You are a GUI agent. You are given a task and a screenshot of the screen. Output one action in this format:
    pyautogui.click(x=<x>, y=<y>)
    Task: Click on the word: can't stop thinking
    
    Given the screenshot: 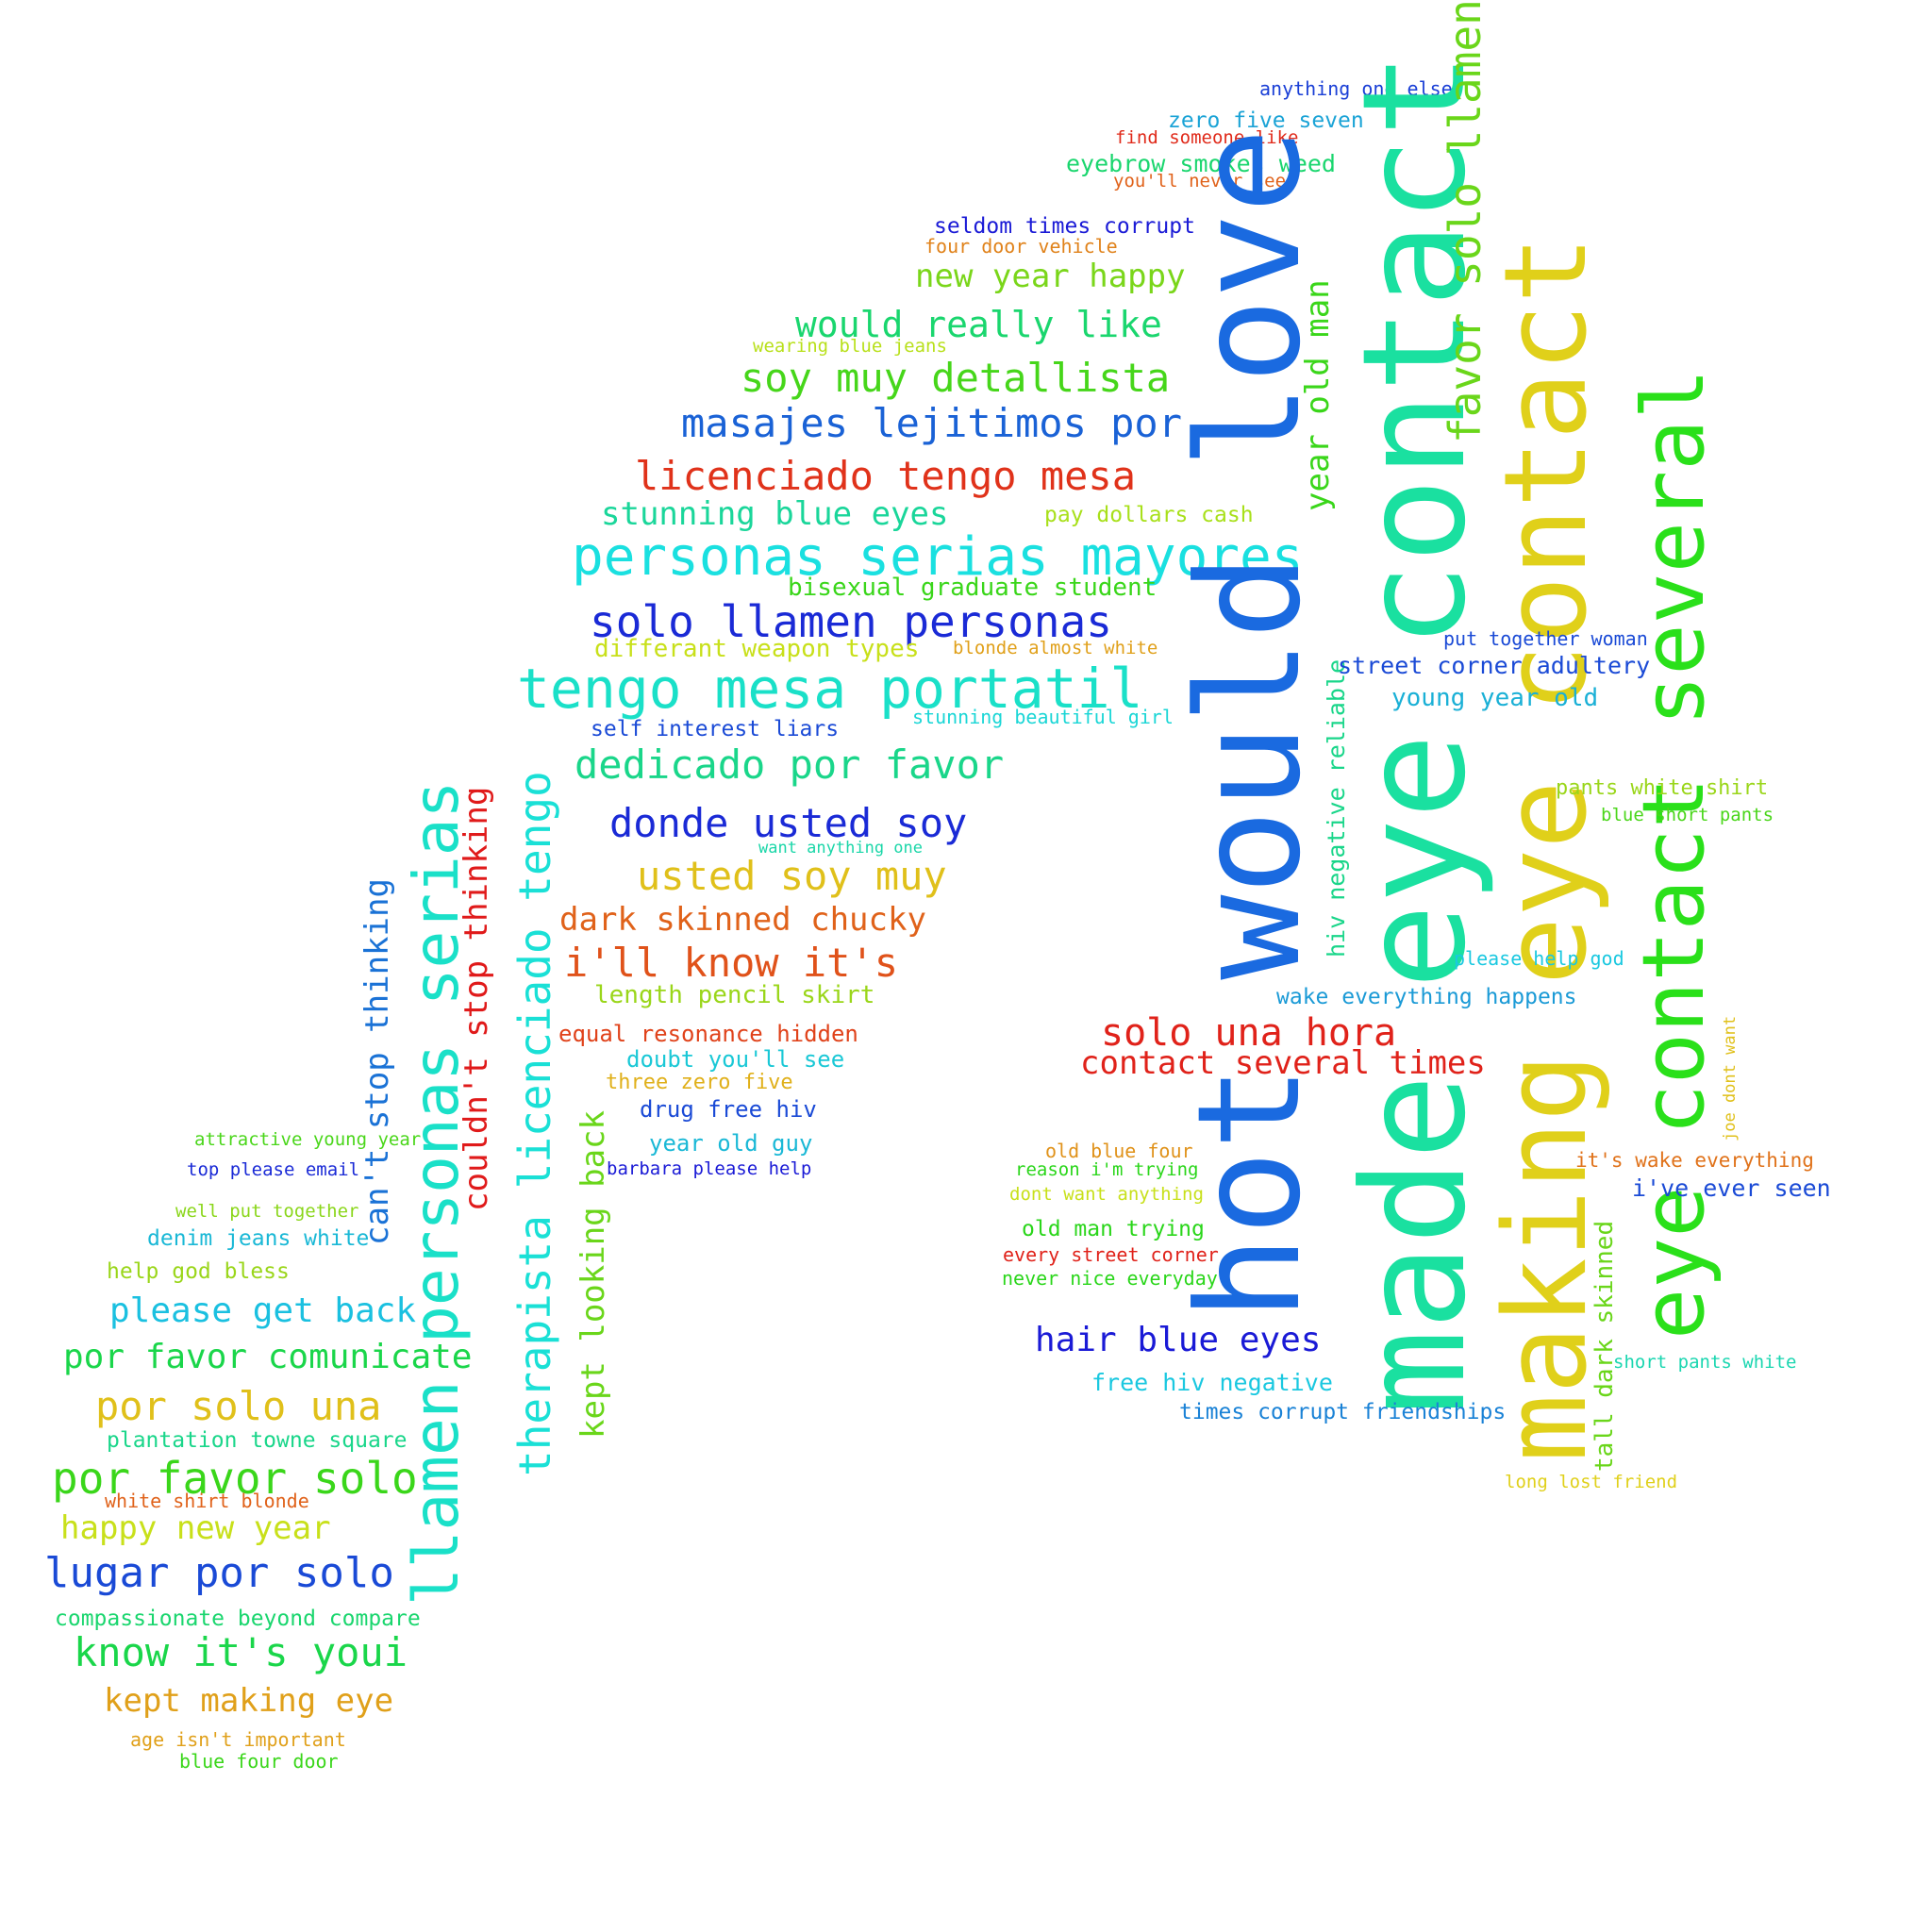 What is the action you would take?
    pyautogui.click(x=377, y=1062)
    